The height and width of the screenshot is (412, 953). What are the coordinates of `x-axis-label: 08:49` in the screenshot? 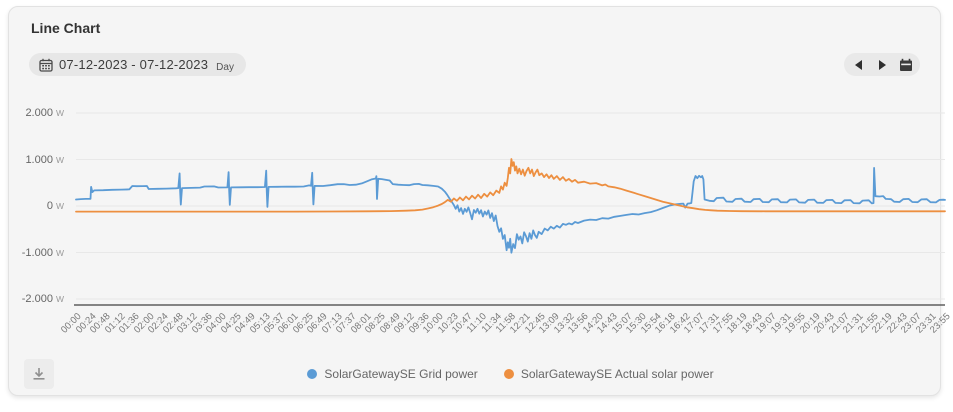 It's located at (390, 323).